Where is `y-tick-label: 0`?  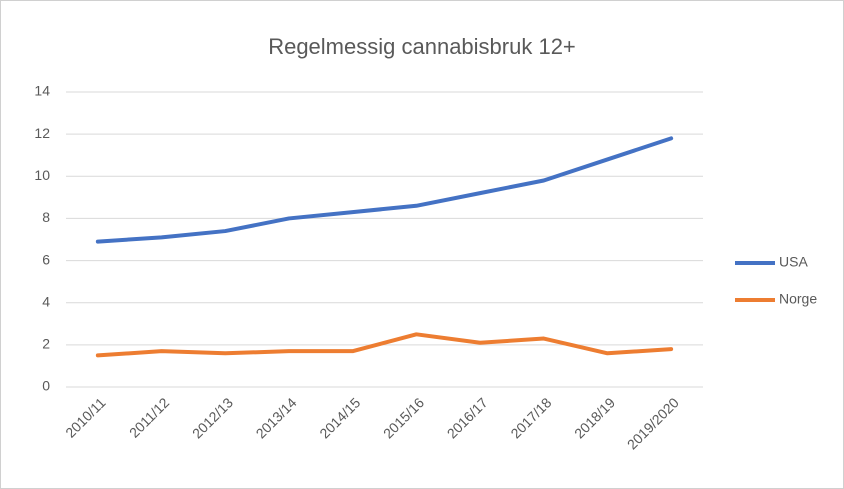
y-tick-label: 0 is located at coordinates (46, 386).